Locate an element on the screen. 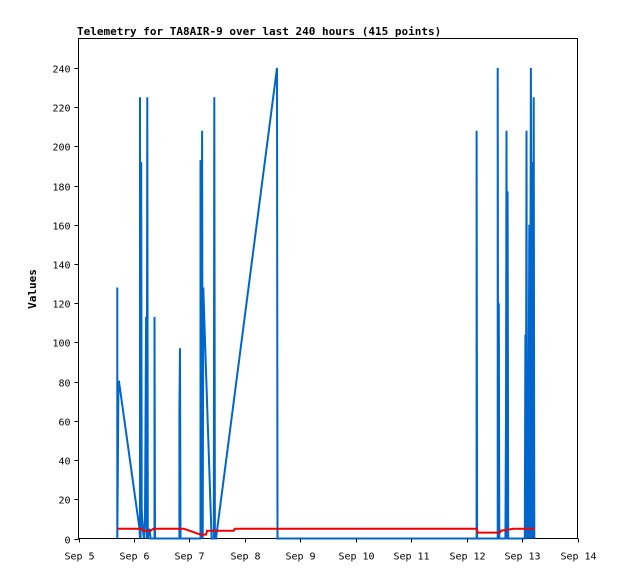 This screenshot has width=618, height=584. x-tick-label: Sep 14 is located at coordinates (578, 557).